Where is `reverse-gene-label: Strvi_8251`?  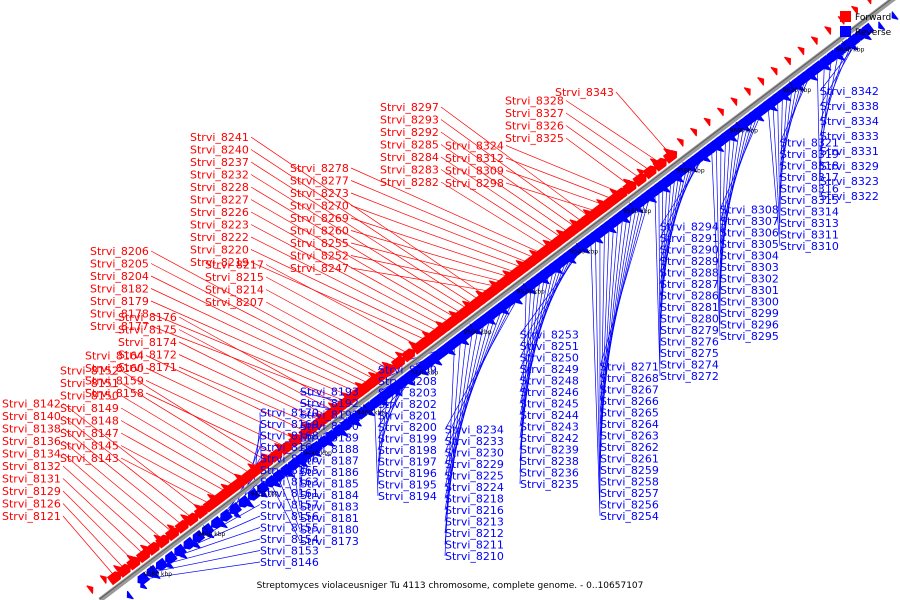
reverse-gene-label: Strvi_8251 is located at coordinates (549, 346).